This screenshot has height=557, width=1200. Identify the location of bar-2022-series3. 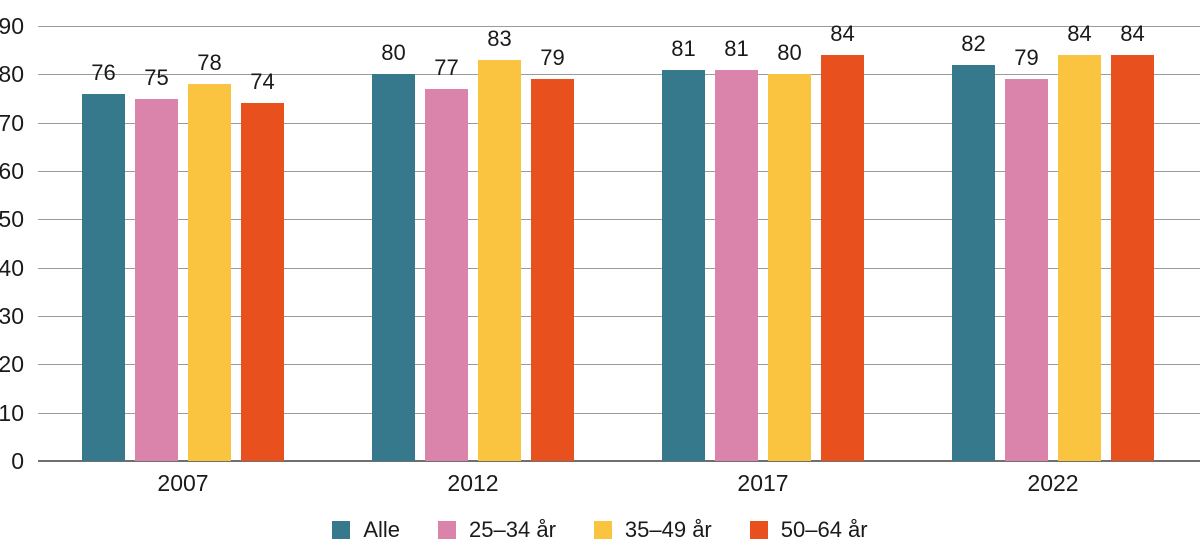
(1132, 258).